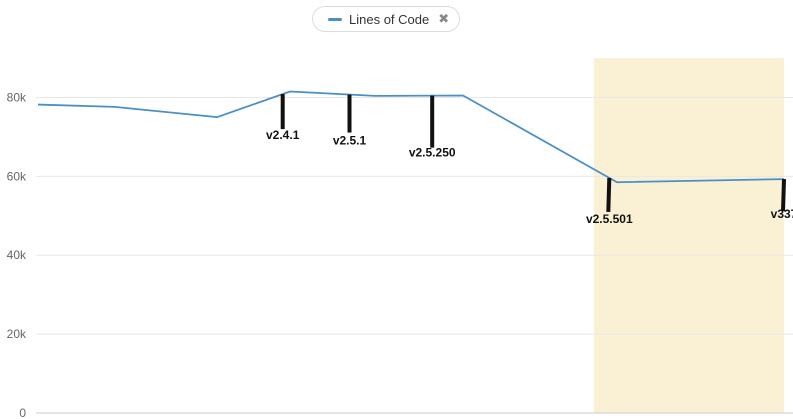 This screenshot has width=793, height=419. Describe the element at coordinates (17, 176) in the screenshot. I see `y-tick-label: 60k` at that location.